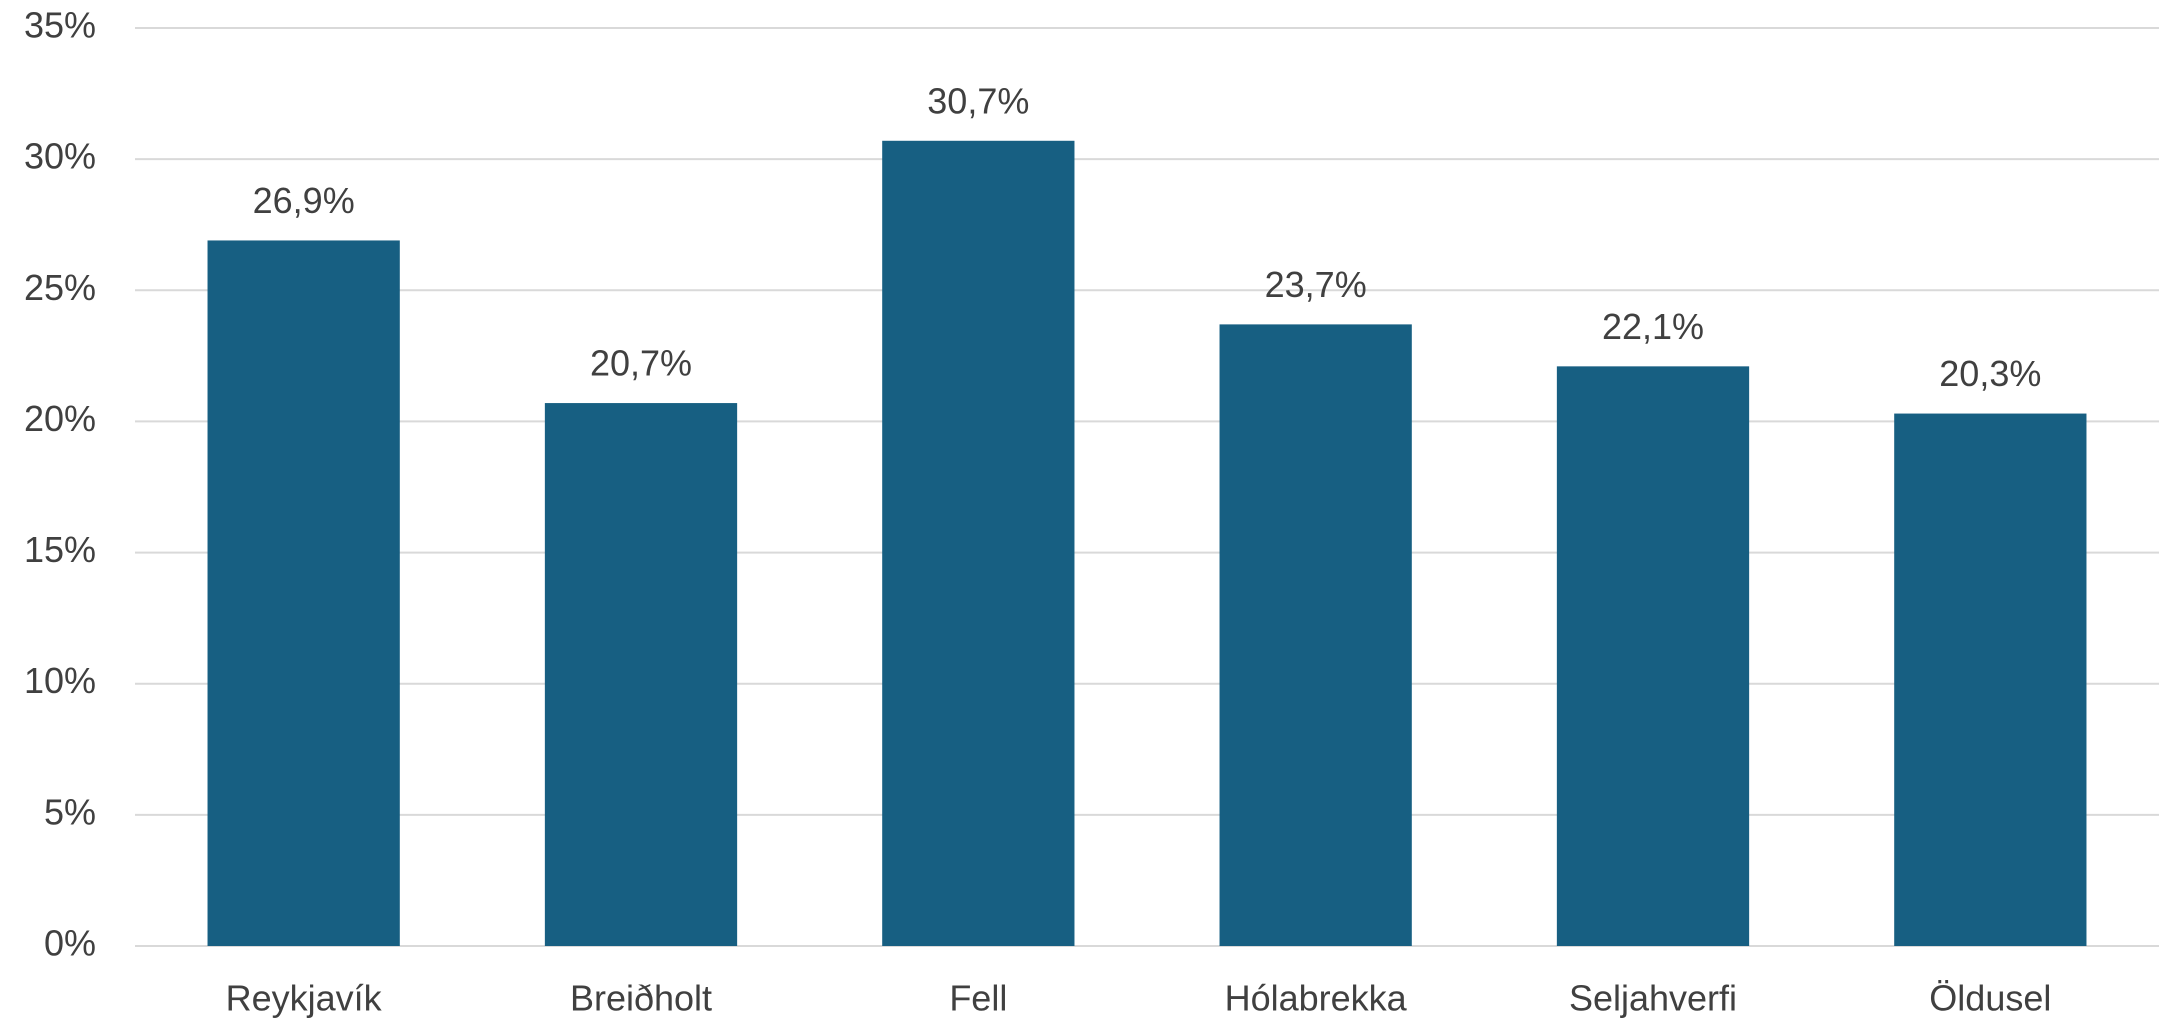 Image resolution: width=2159 pixels, height=1028 pixels. Describe the element at coordinates (1990, 998) in the screenshot. I see `x-tick-label: Öldusel` at that location.